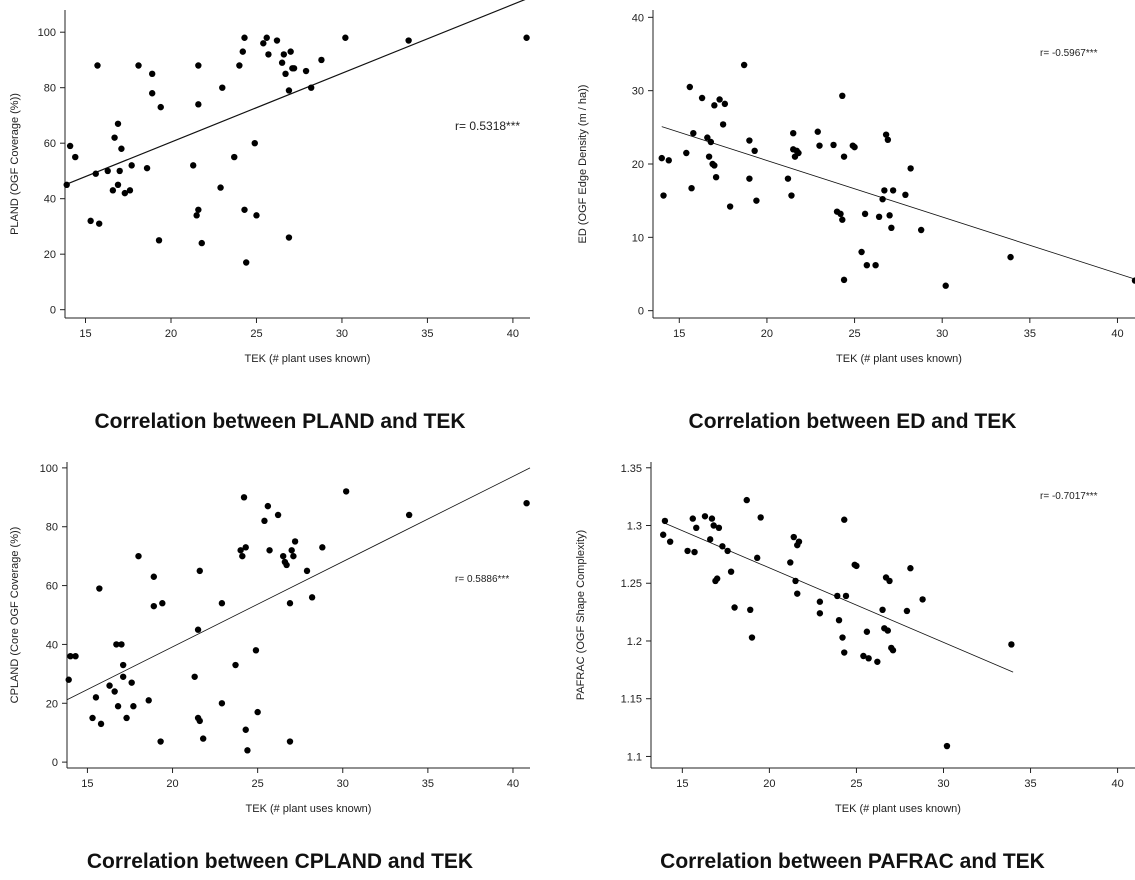 The image size is (1135, 880). I want to click on y-tick-label: 1.3, so click(634, 527).